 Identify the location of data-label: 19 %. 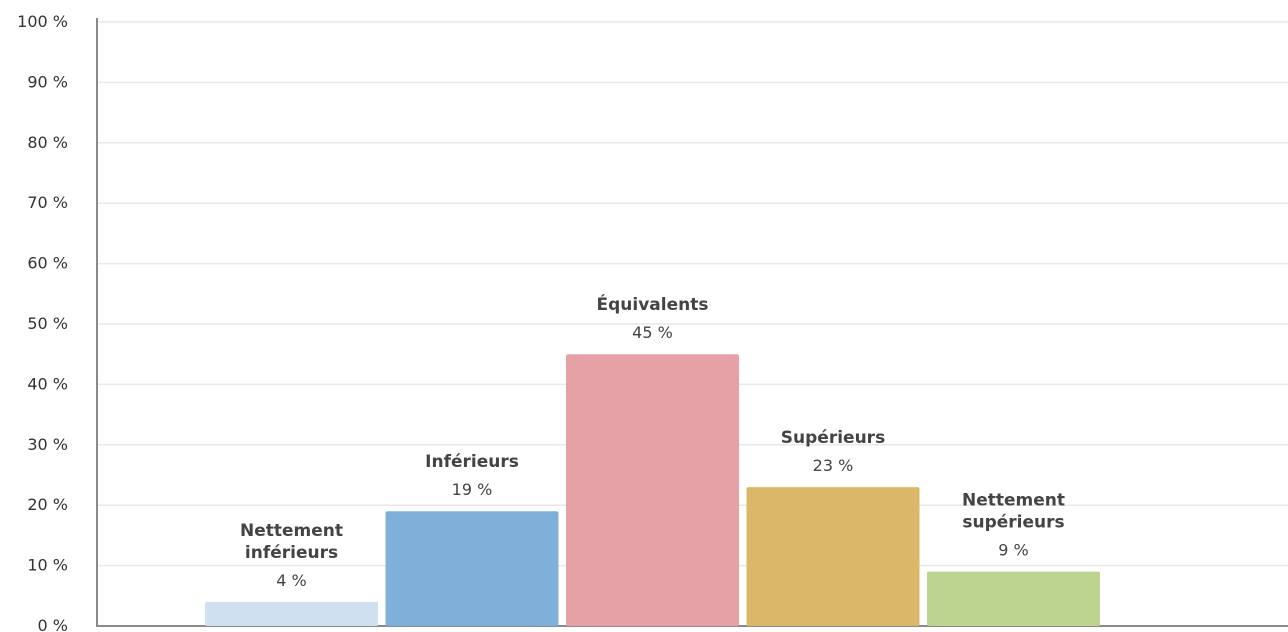
(472, 489).